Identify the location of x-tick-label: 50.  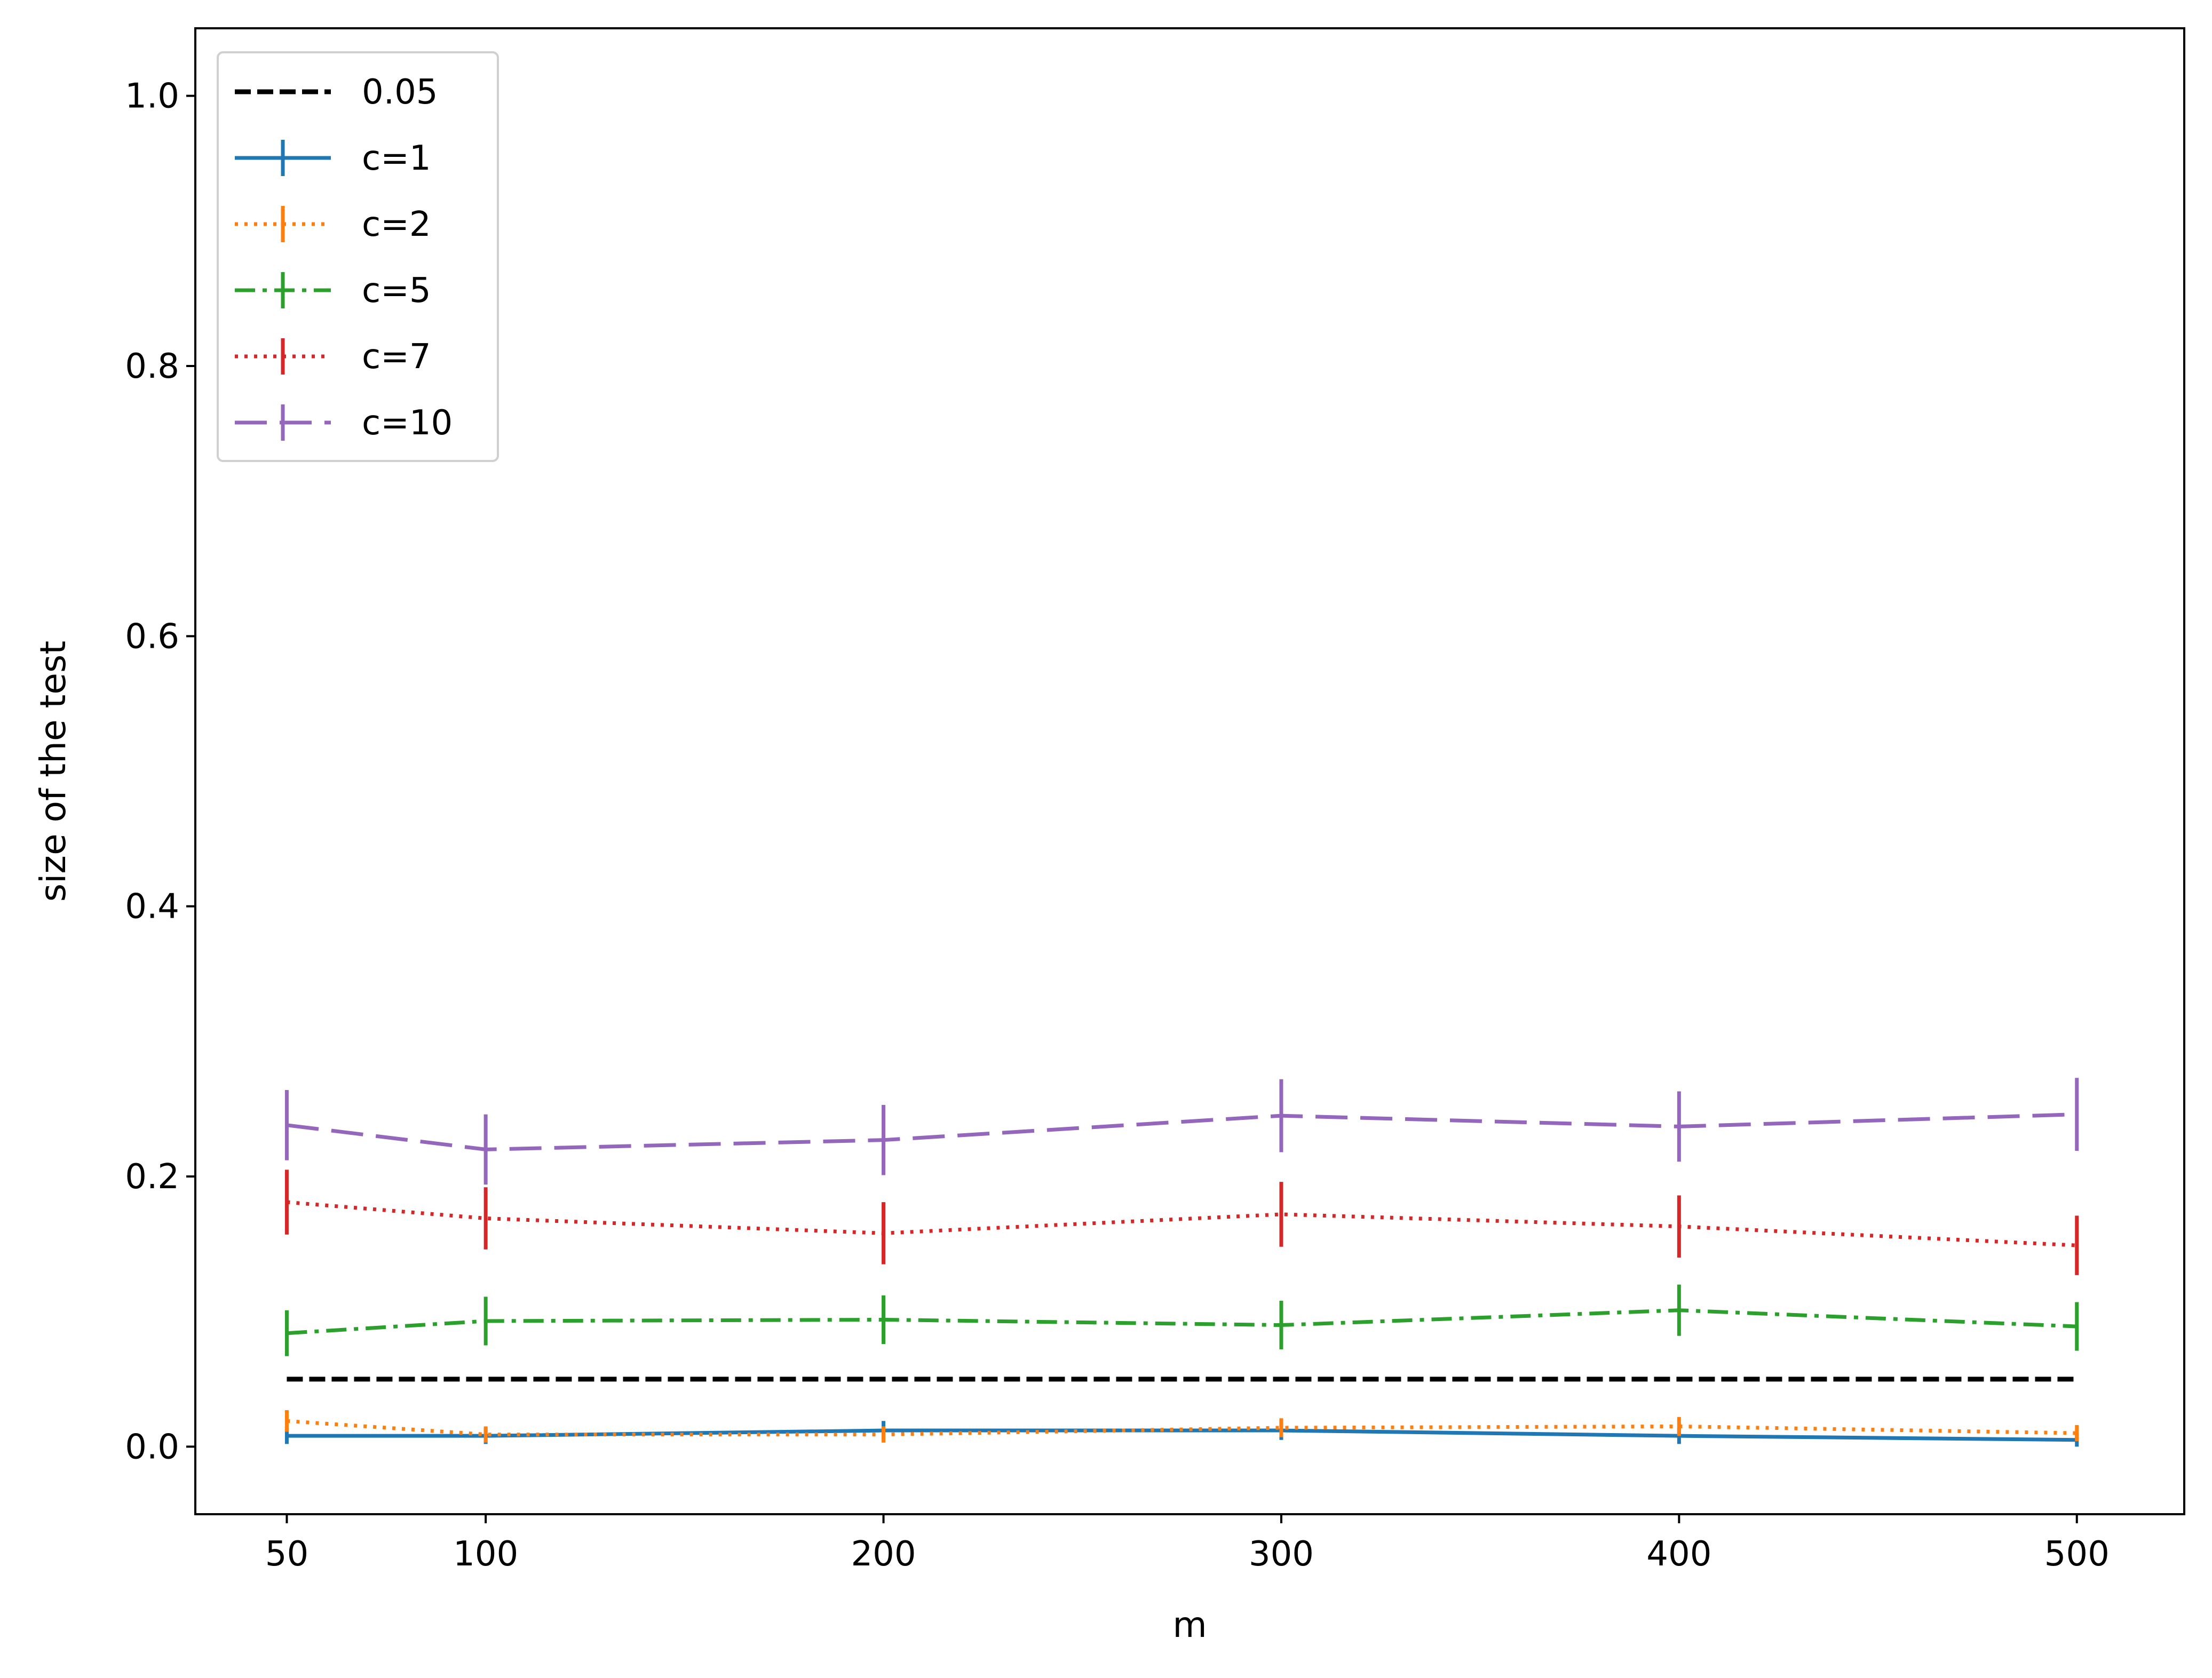
(286, 1554).